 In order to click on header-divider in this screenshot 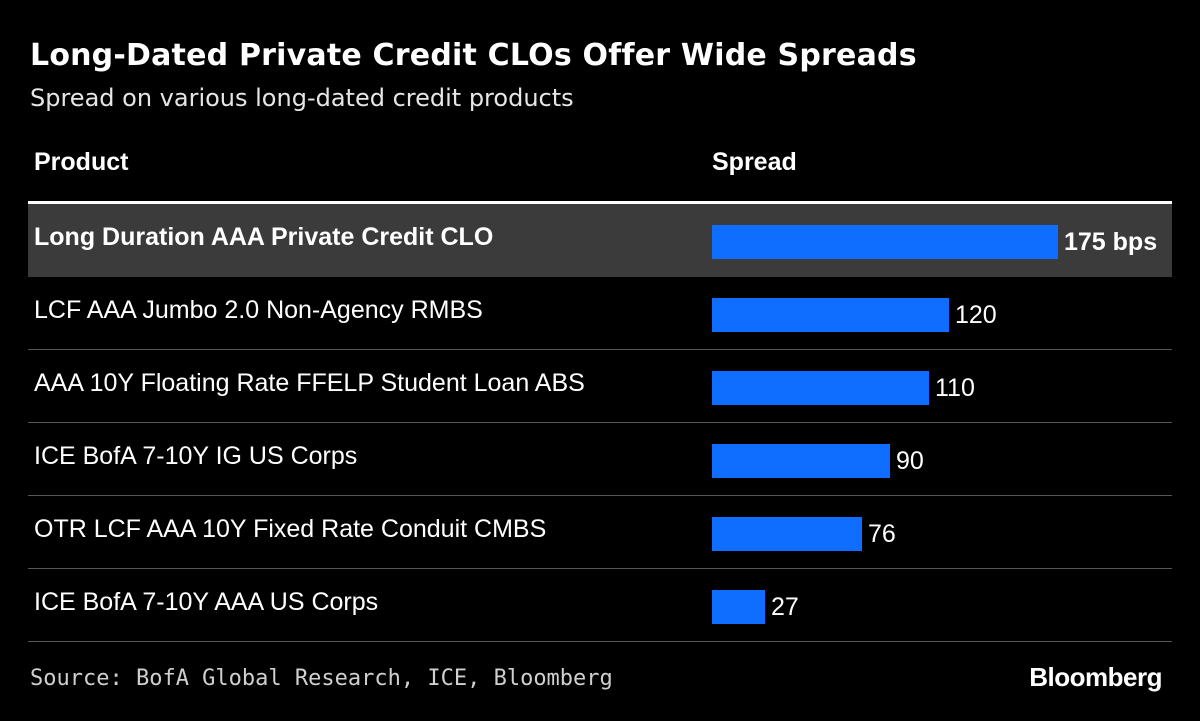, I will do `click(600, 202)`.